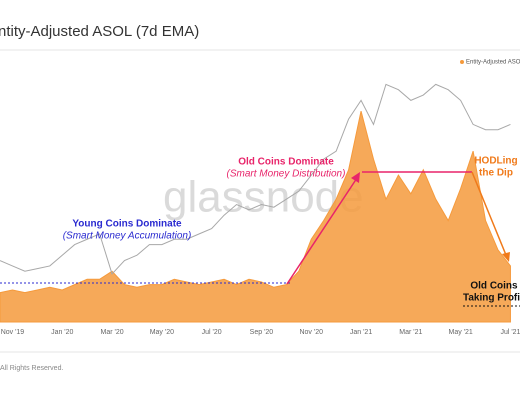 The width and height of the screenshot is (520, 400). I want to click on x-tick-label: Jul '20, so click(212, 332).